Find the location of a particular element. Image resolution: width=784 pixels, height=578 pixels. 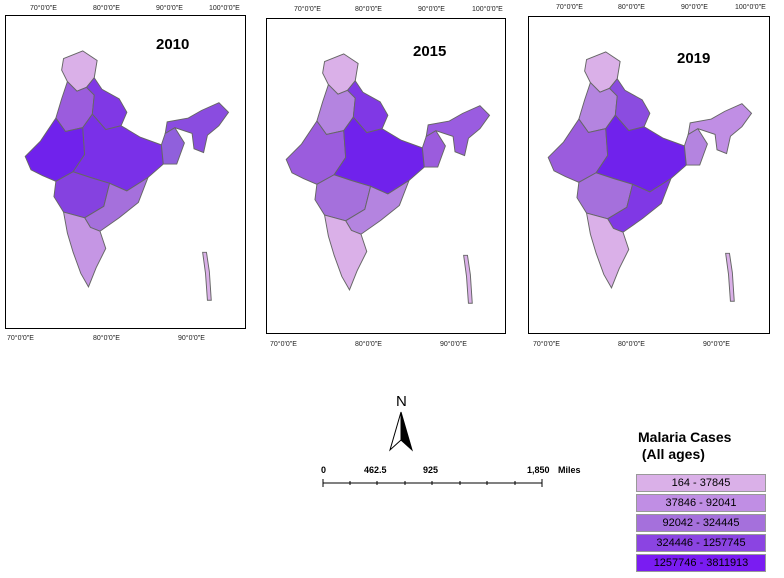

legend-label: 1257746 - 3811913 is located at coordinates (701, 563).